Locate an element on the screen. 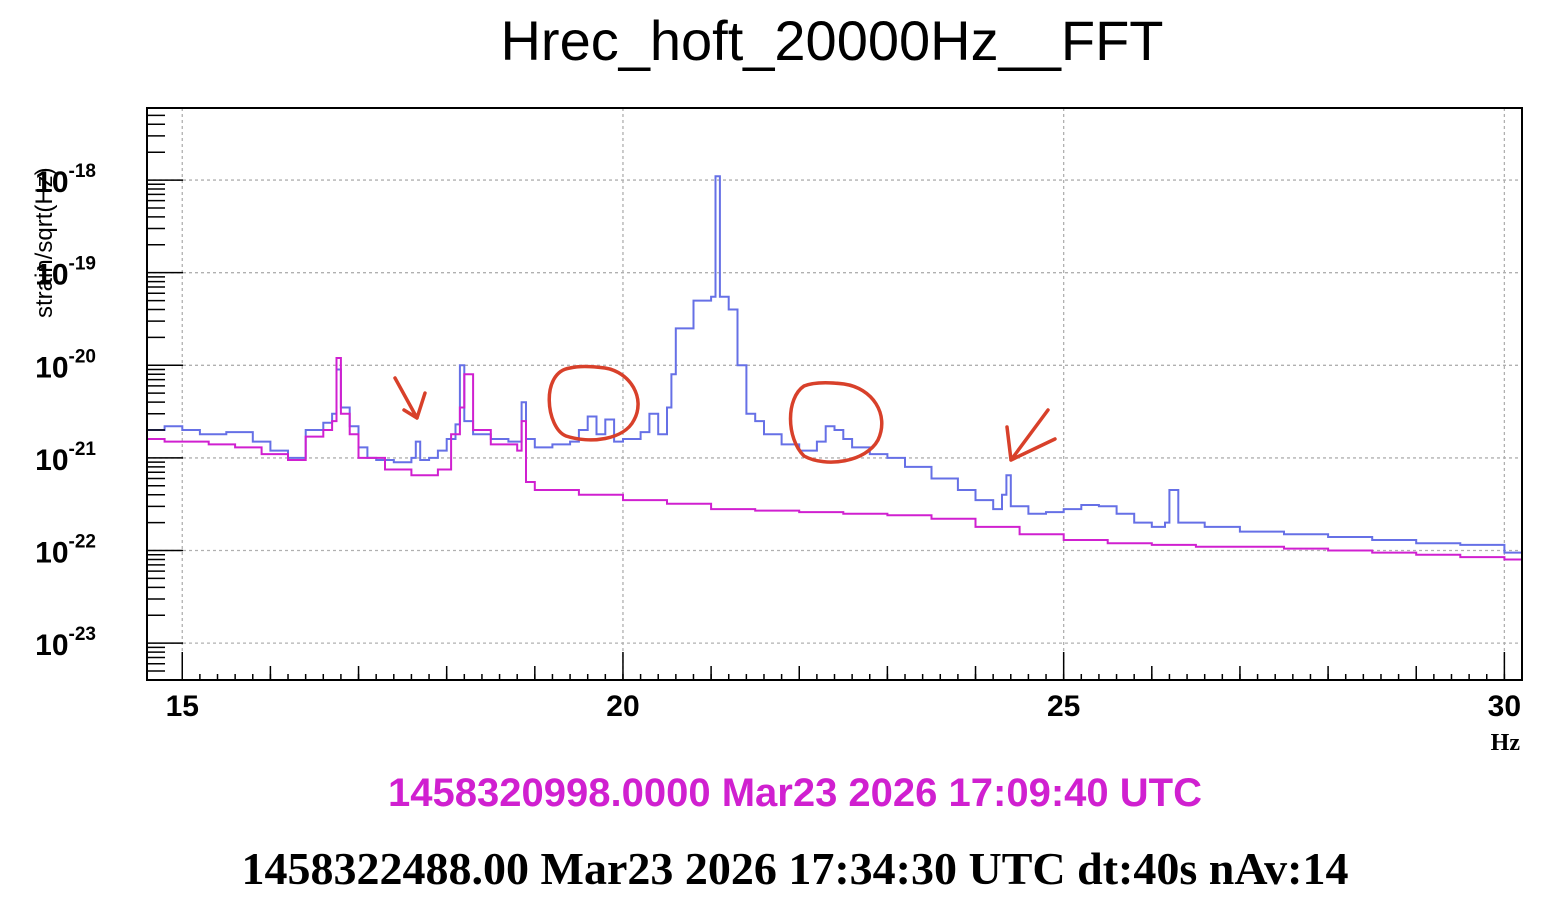 The image size is (1558, 906). y-axis-label: strain/sqrt(Hz) is located at coordinates (44, 242).